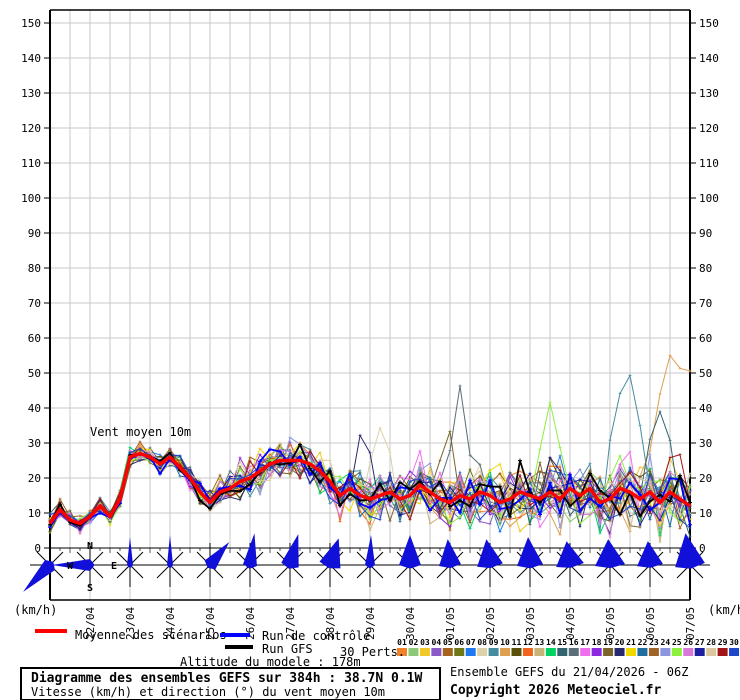 This screenshot has width=740, height=700. What do you see at coordinates (210, 623) in the screenshot?
I see `date-label: 25/04` at bounding box center [210, 623].